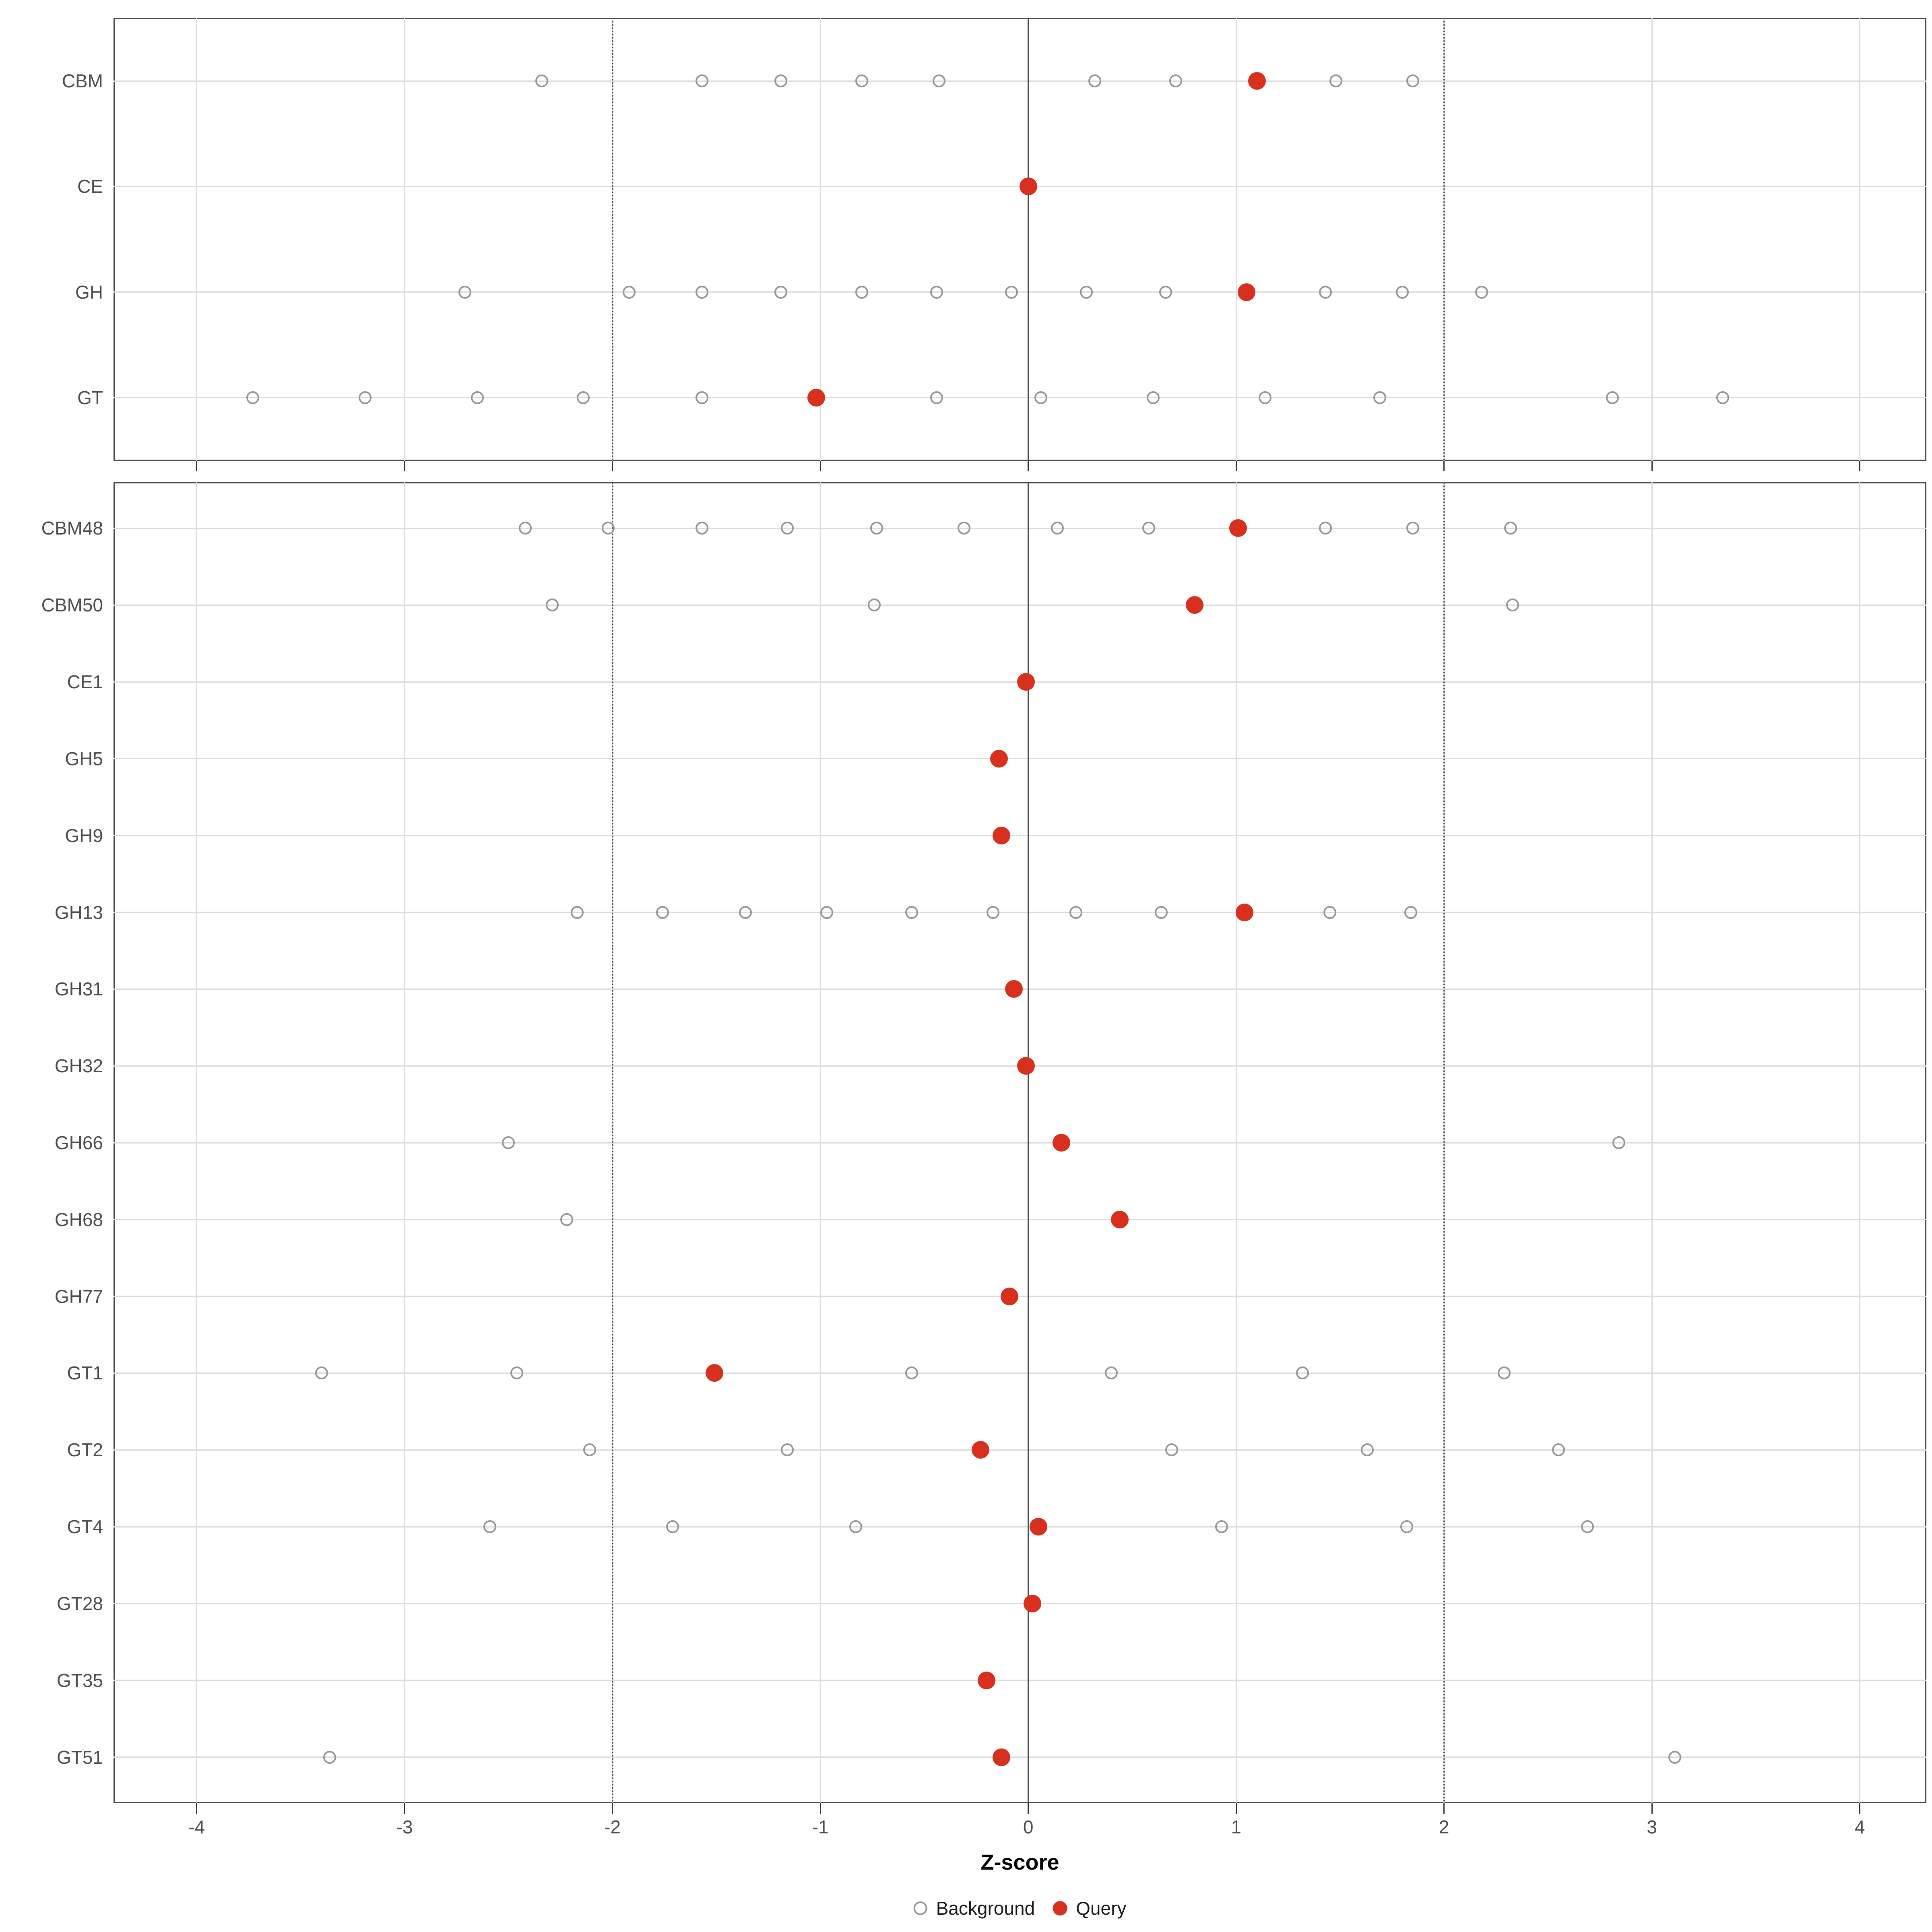 The image size is (1932, 1932). What do you see at coordinates (985, 1908) in the screenshot?
I see `legend-label-background: Background` at bounding box center [985, 1908].